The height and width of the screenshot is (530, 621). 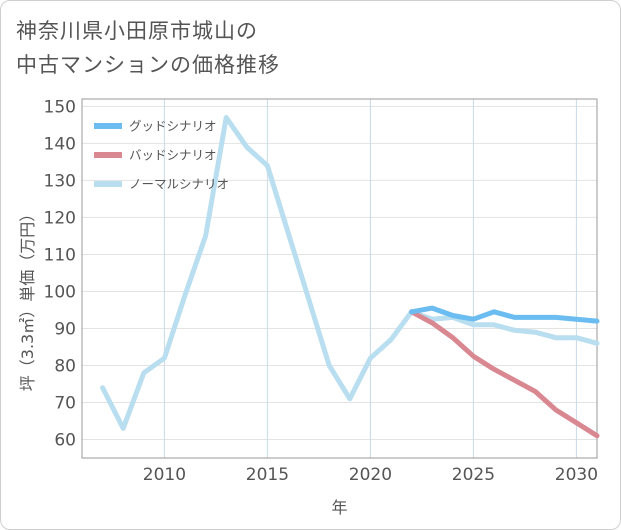 I want to click on x-ticks: 2010 2015 2020 2025 2030, so click(x=370, y=475).